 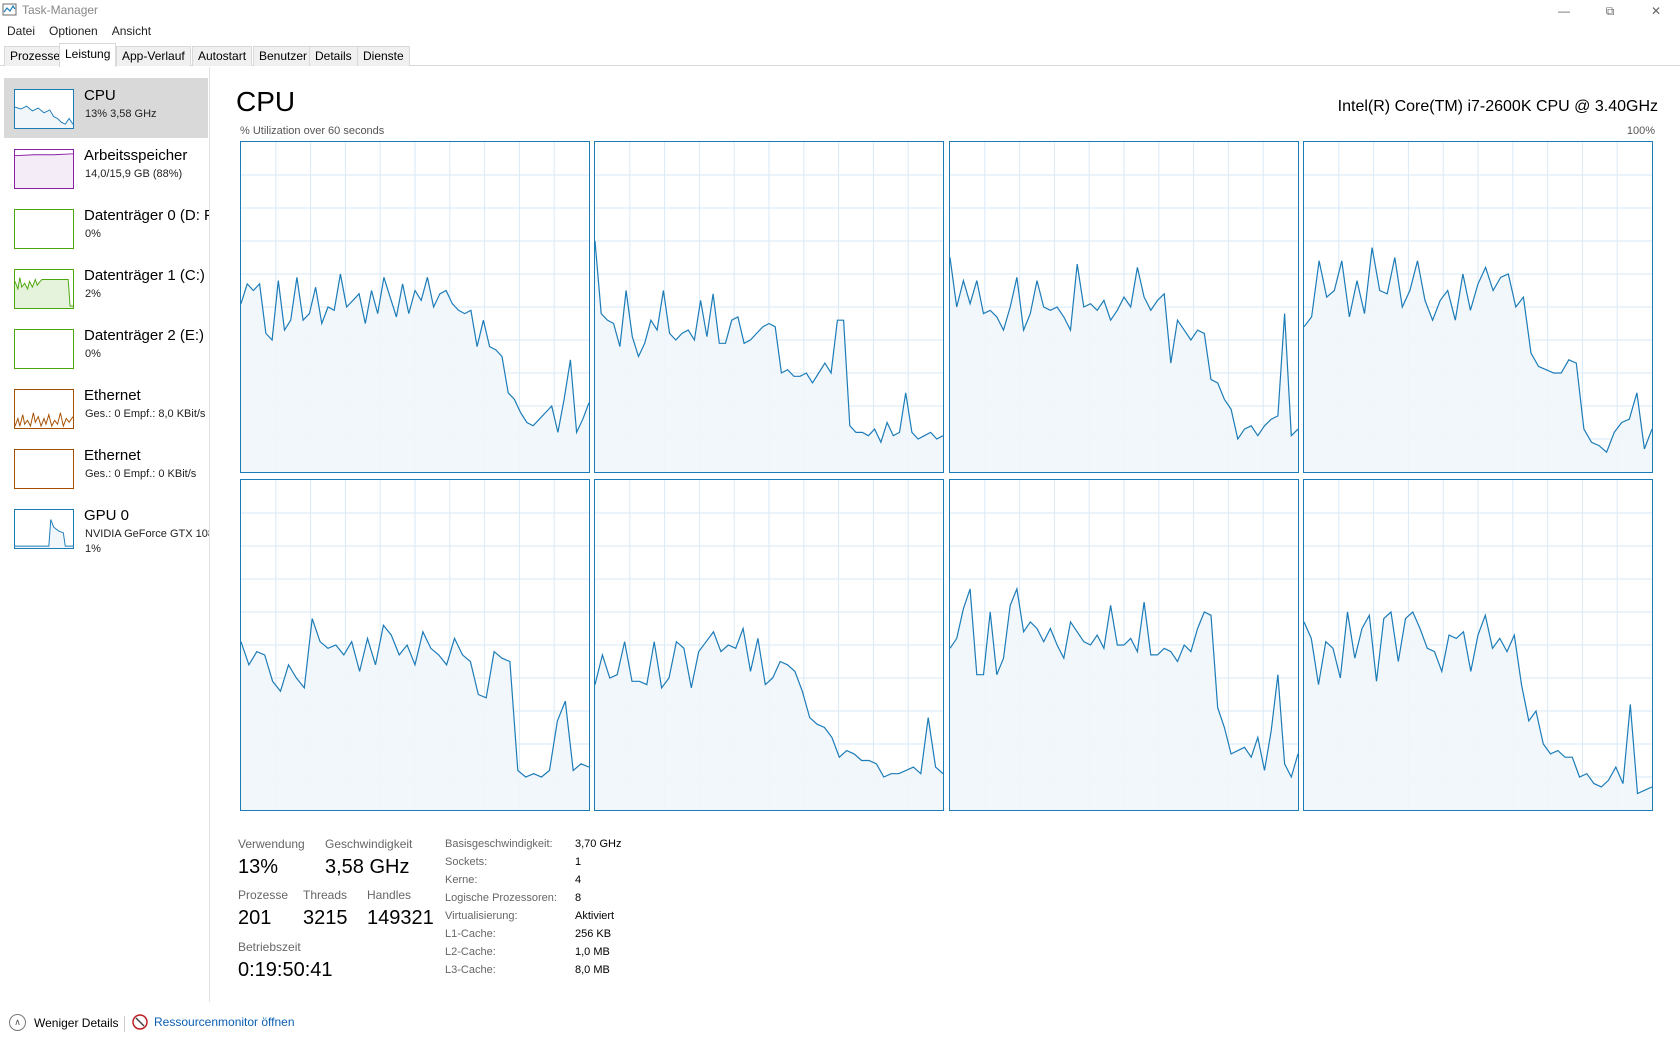 I want to click on threads-stat: Threads 3215, so click(x=325, y=909).